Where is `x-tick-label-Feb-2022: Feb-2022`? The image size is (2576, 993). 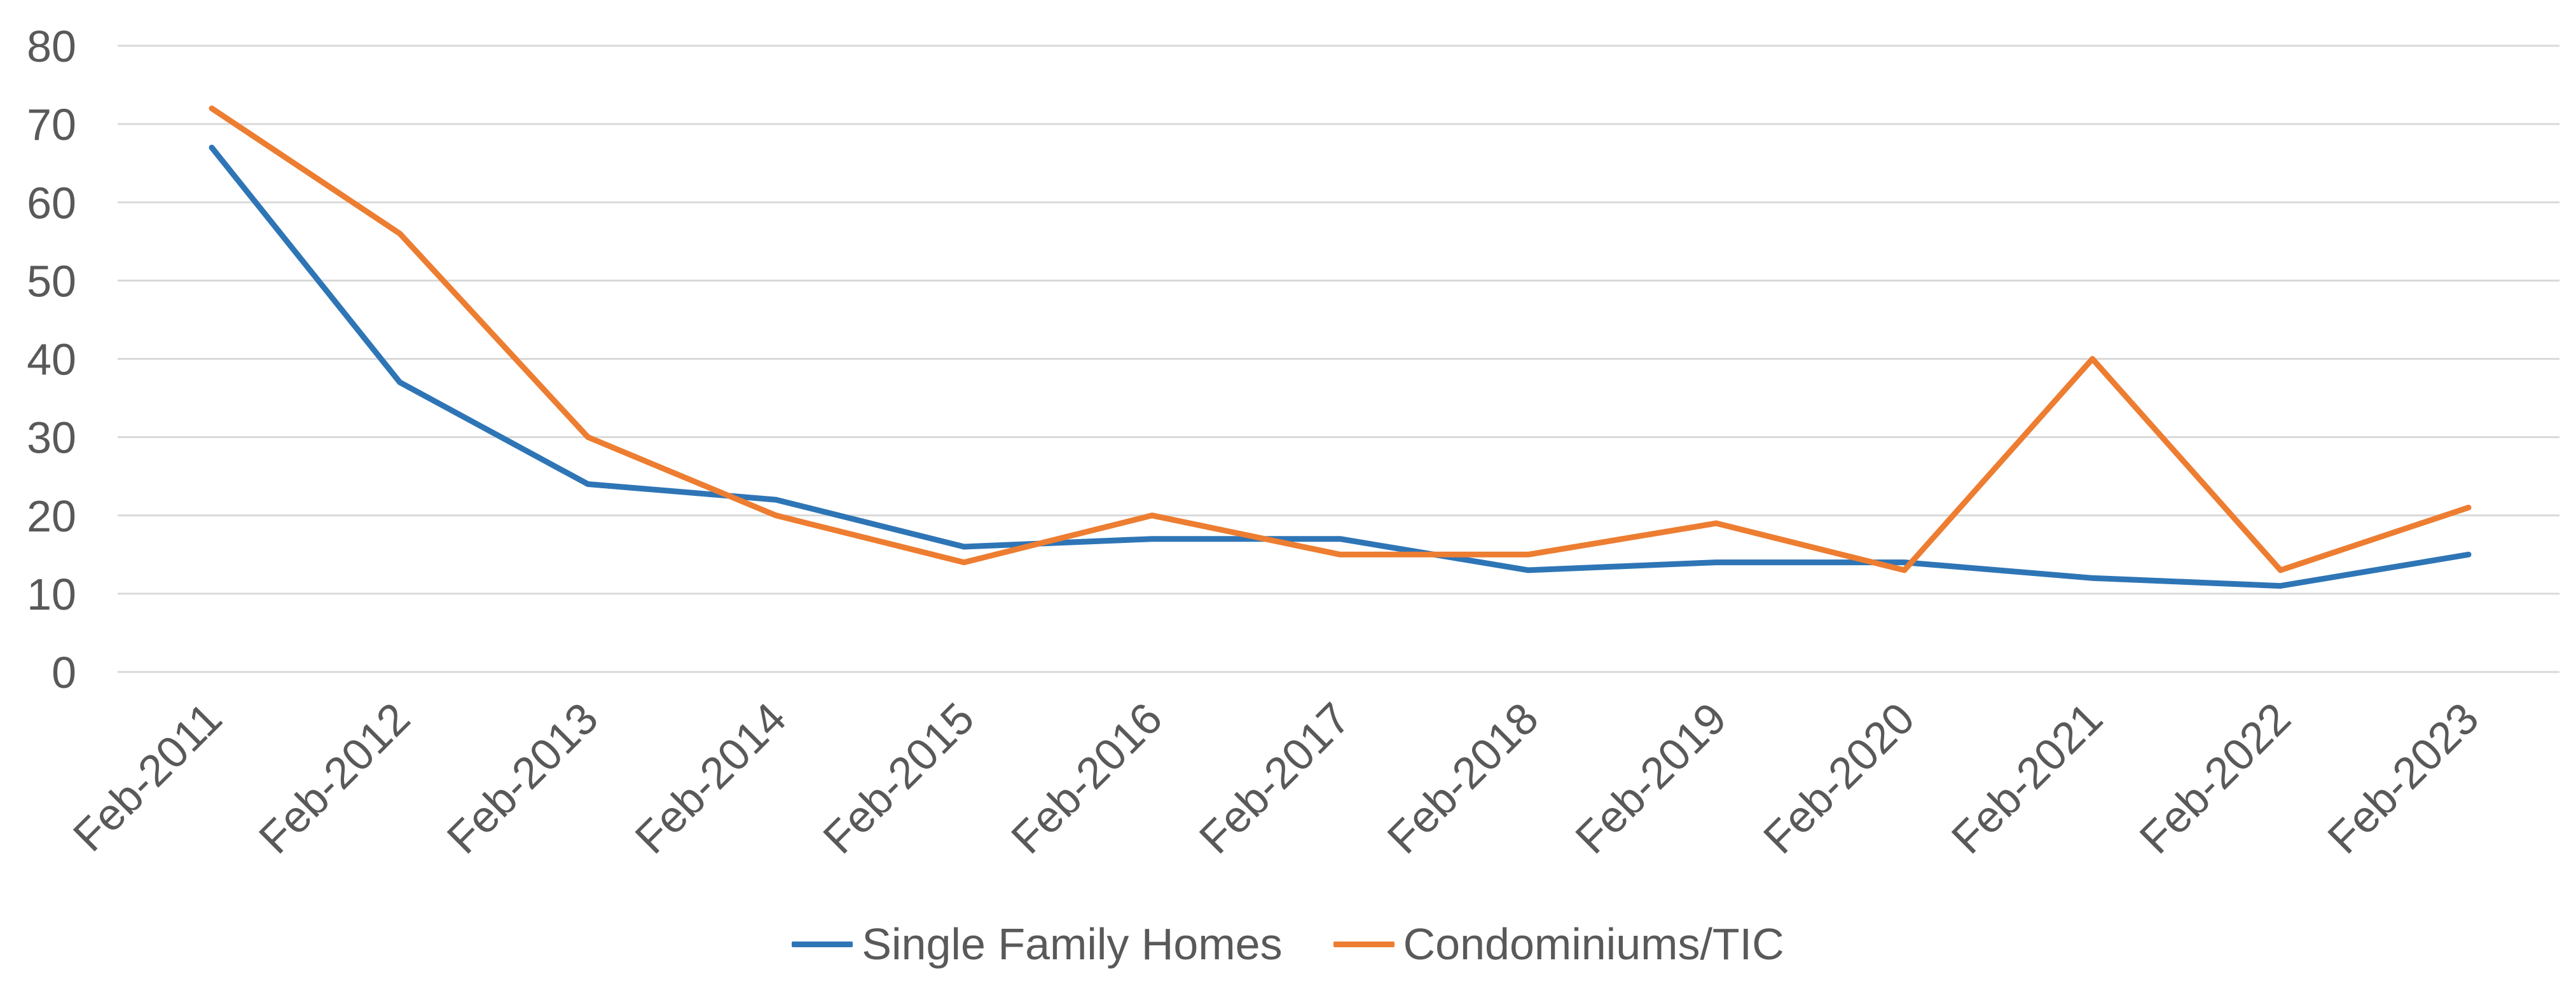 x-tick-label-Feb-2022: Feb-2022 is located at coordinates (2215, 778).